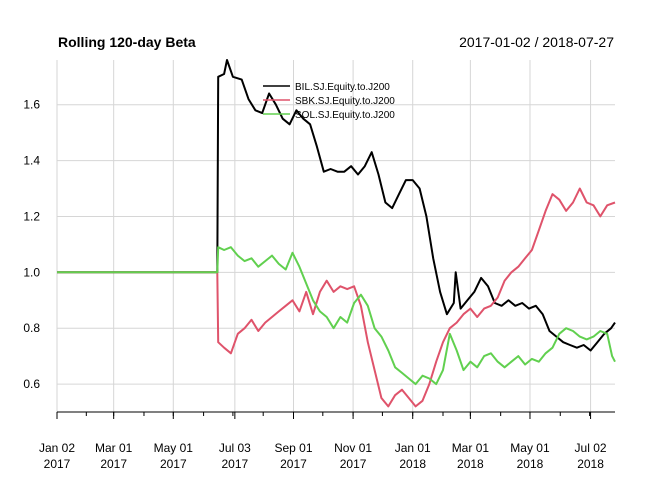 This screenshot has width=672, height=480. What do you see at coordinates (353, 448) in the screenshot?
I see `x-tick-label: Nov 01` at bounding box center [353, 448].